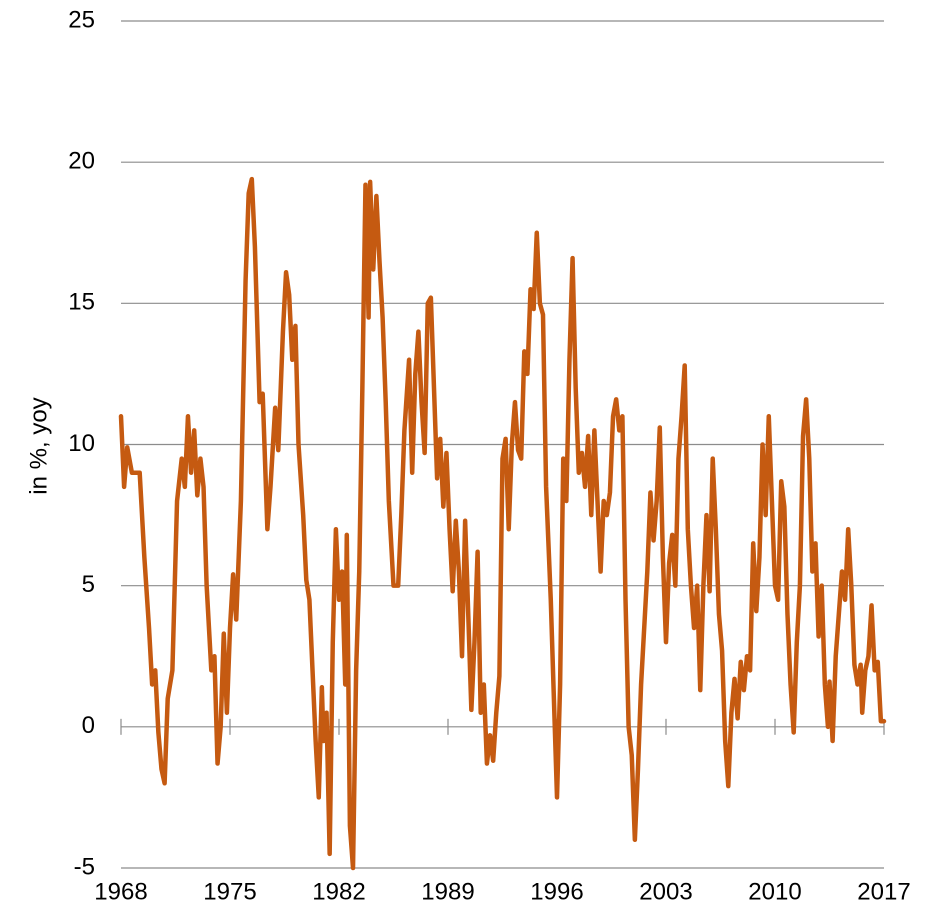 The width and height of the screenshot is (936, 921). Describe the element at coordinates (84, 866) in the screenshot. I see `y-tick-label: -5` at that location.